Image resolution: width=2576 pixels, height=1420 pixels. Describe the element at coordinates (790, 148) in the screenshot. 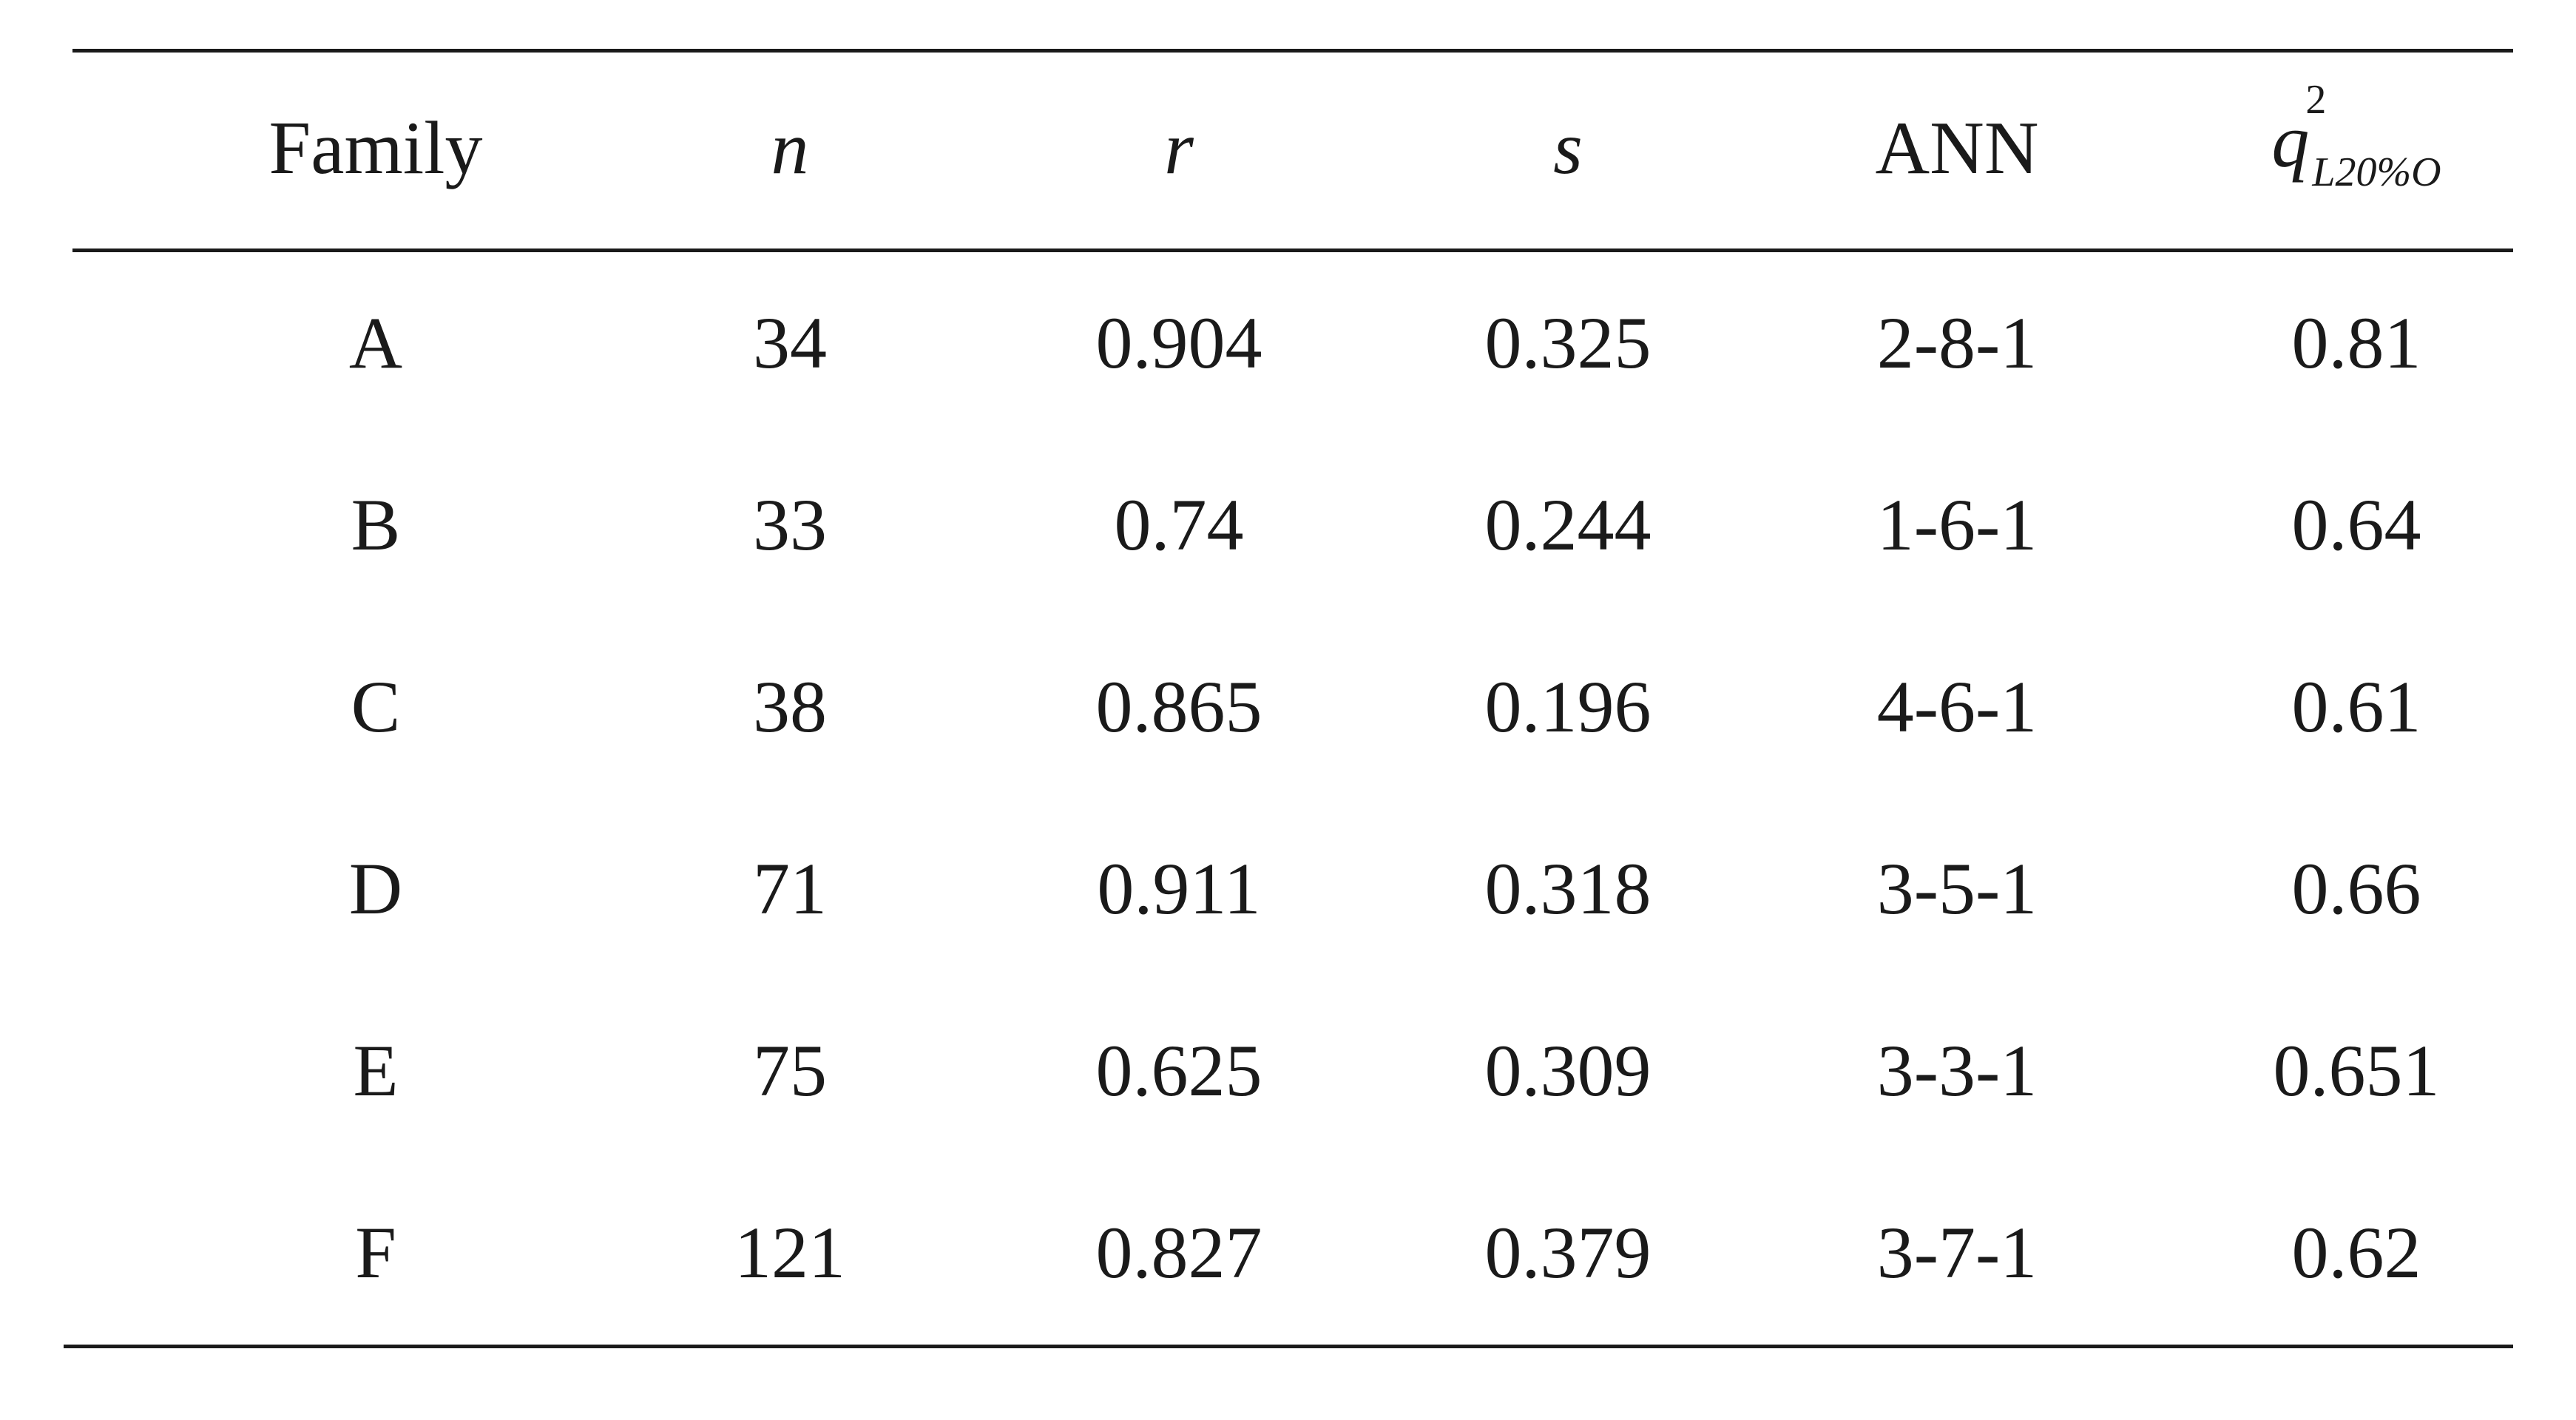

I see `header-n: n` at that location.